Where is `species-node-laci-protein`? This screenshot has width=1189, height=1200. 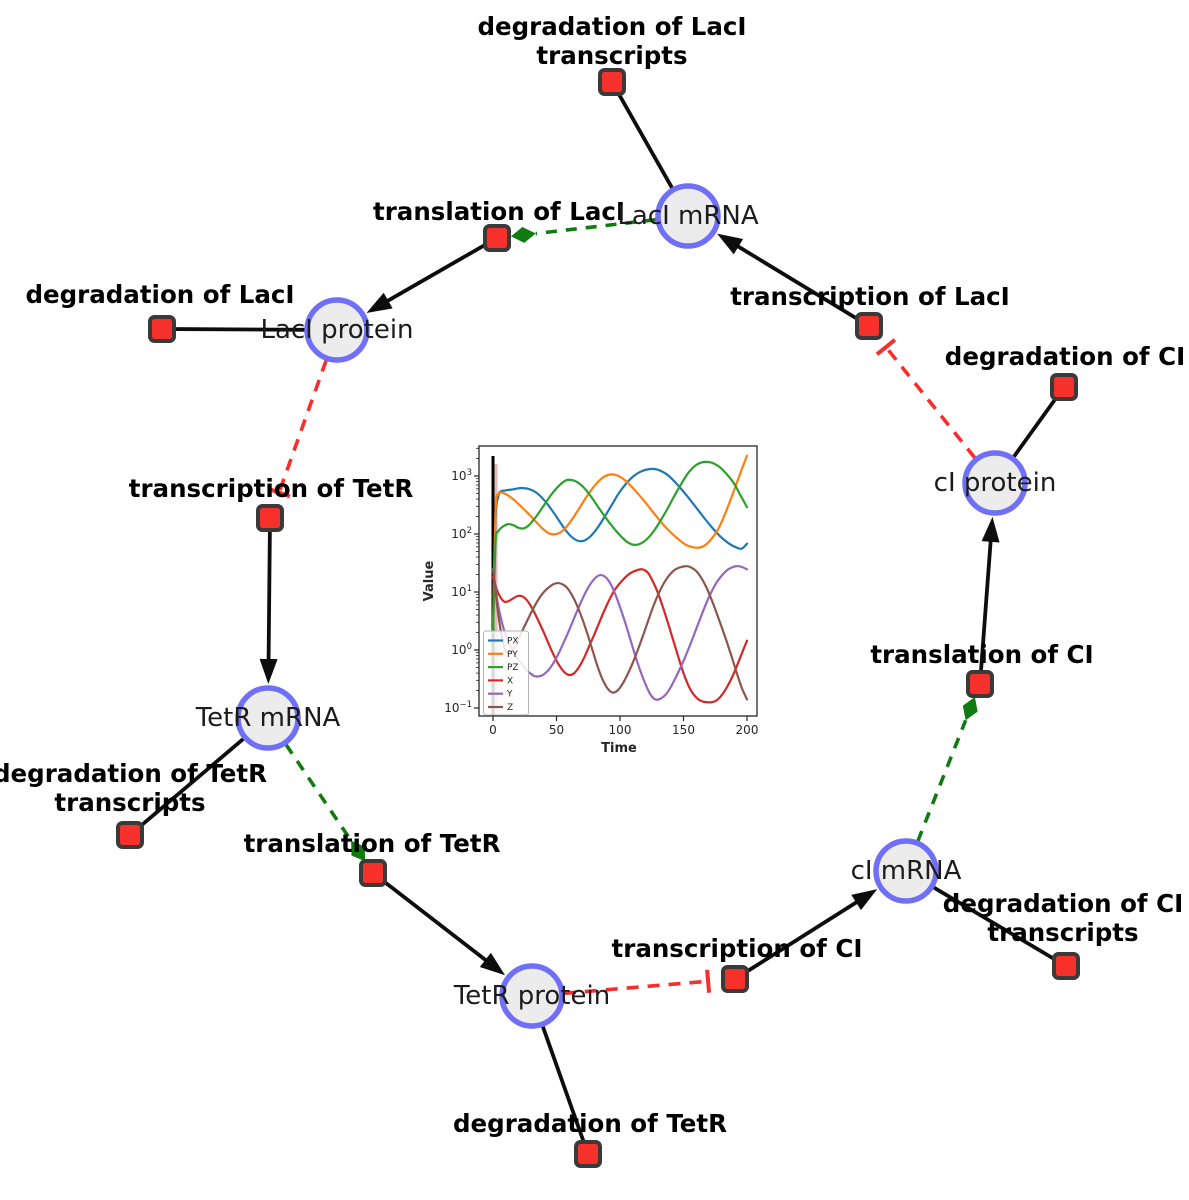
species-node-laci-protein is located at coordinates (337, 330).